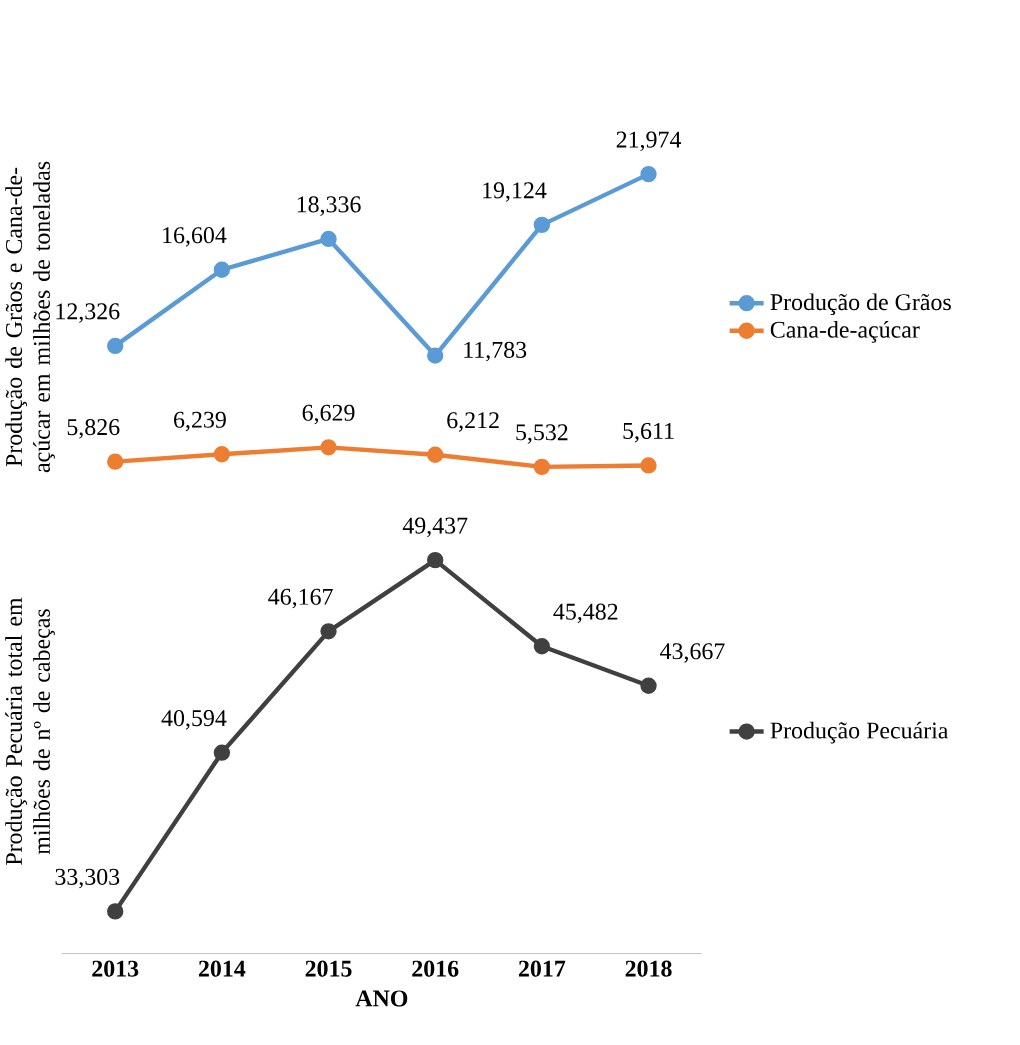 This screenshot has width=1020, height=1045. I want to click on x-tick-label: 2015, so click(328, 968).